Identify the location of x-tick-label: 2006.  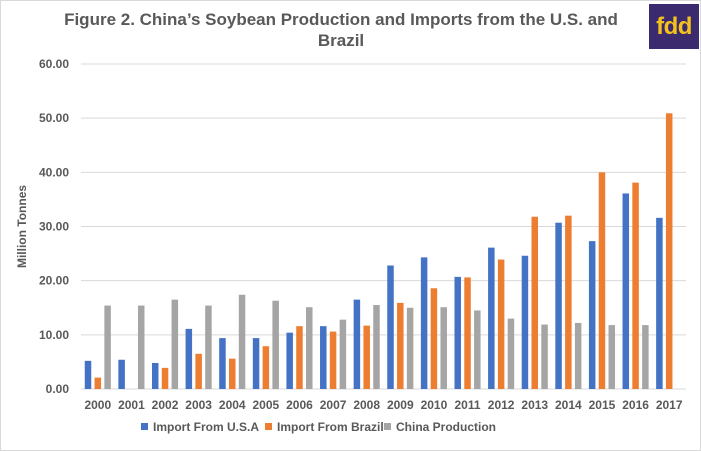
(299, 405).